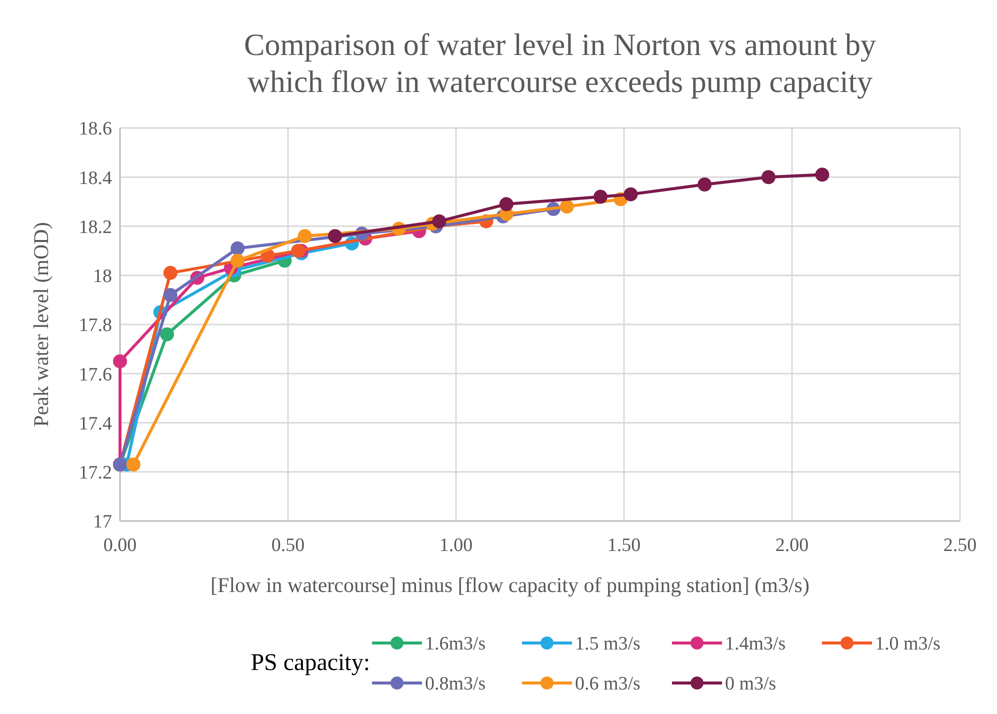 This screenshot has height=714, width=997. What do you see at coordinates (607, 644) in the screenshot?
I see `legend-label: 1.5 m3/s` at bounding box center [607, 644].